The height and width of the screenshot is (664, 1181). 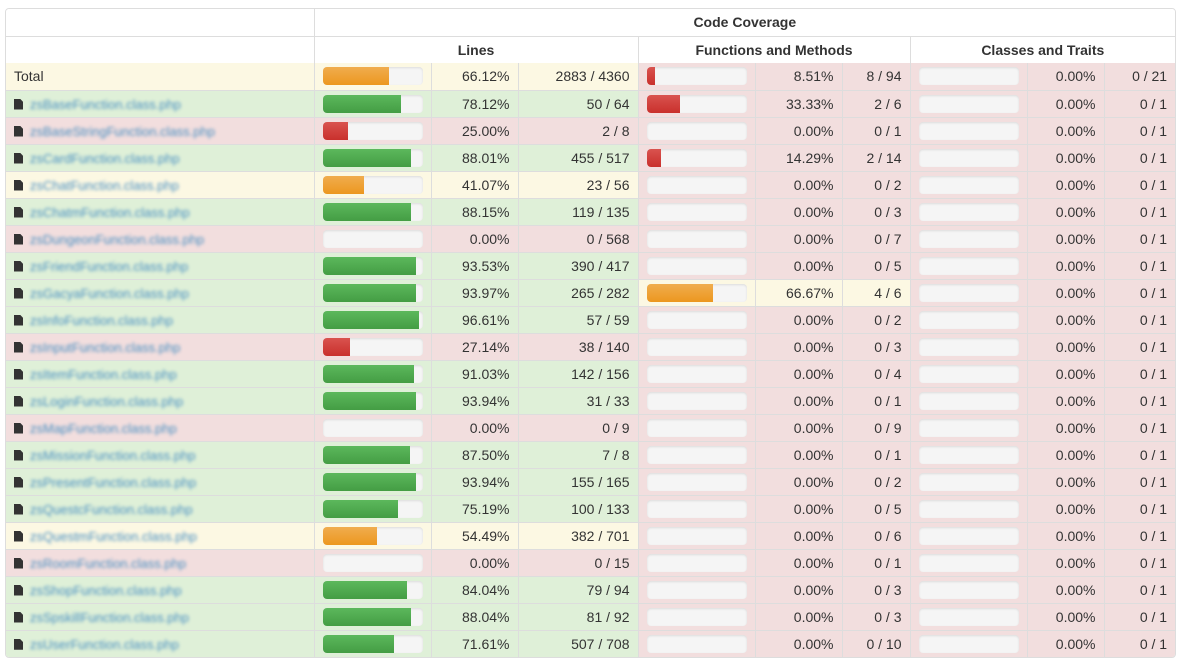 What do you see at coordinates (876, 562) in the screenshot?
I see `functions-ratio: 0 / 1` at bounding box center [876, 562].